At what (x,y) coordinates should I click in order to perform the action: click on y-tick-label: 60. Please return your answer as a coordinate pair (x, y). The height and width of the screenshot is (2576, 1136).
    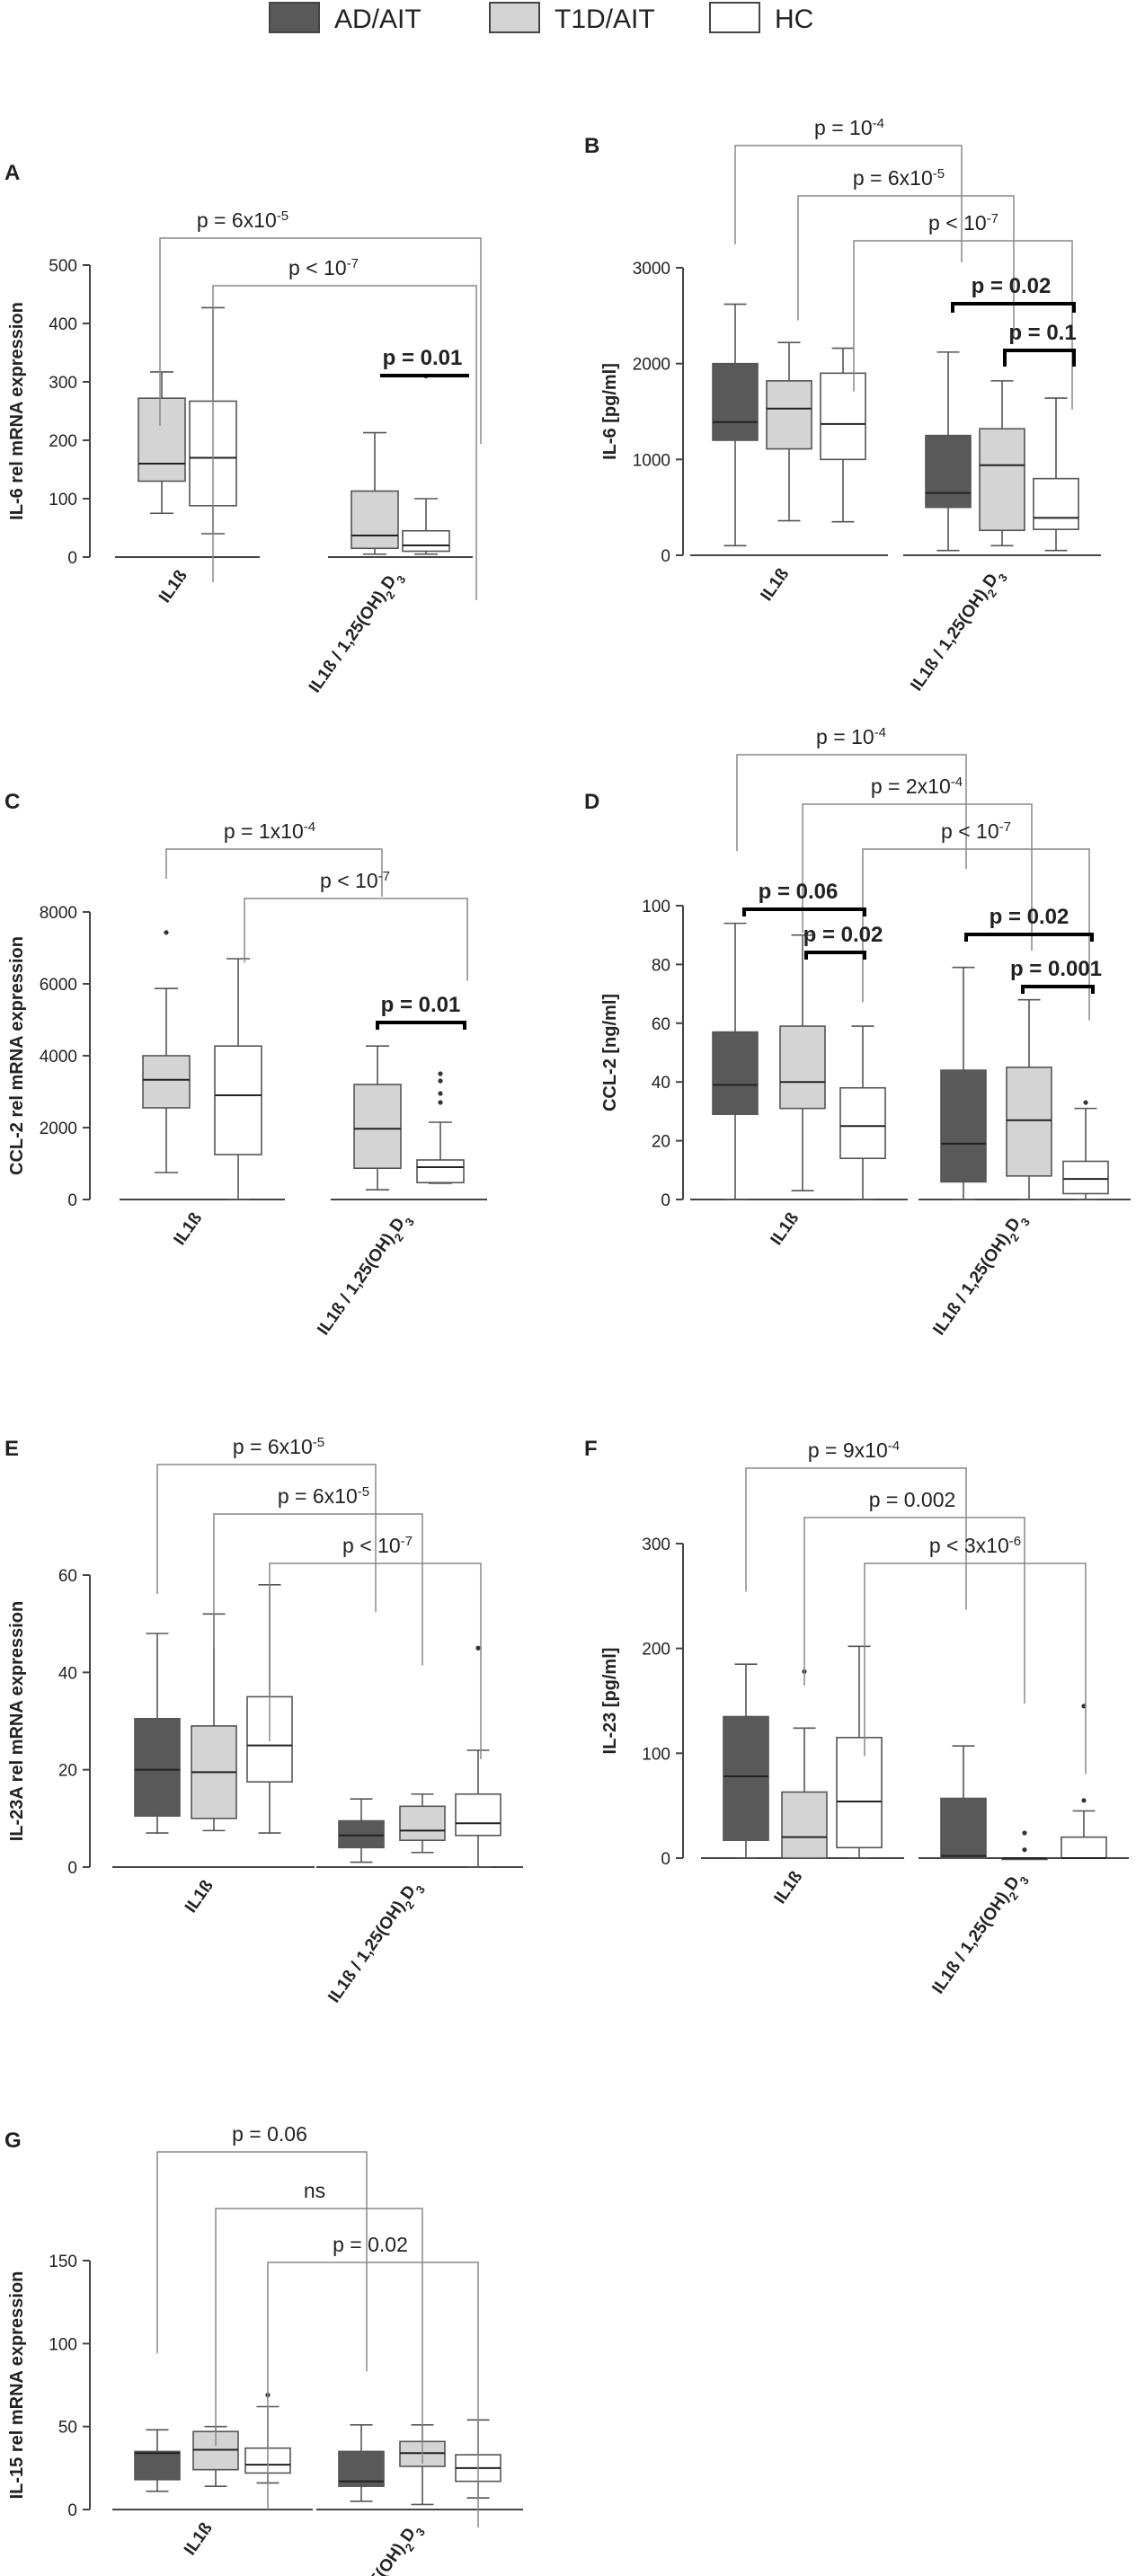
    Looking at the image, I should click on (68, 1576).